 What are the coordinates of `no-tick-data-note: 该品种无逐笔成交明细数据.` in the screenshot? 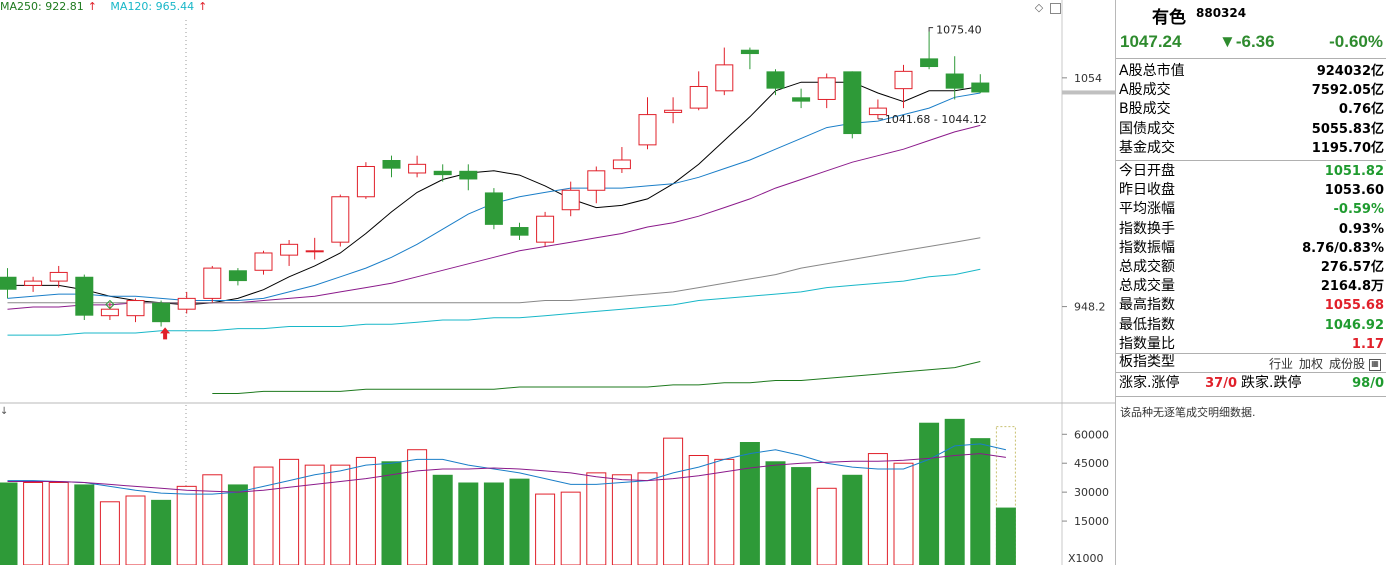 It's located at (1188, 412).